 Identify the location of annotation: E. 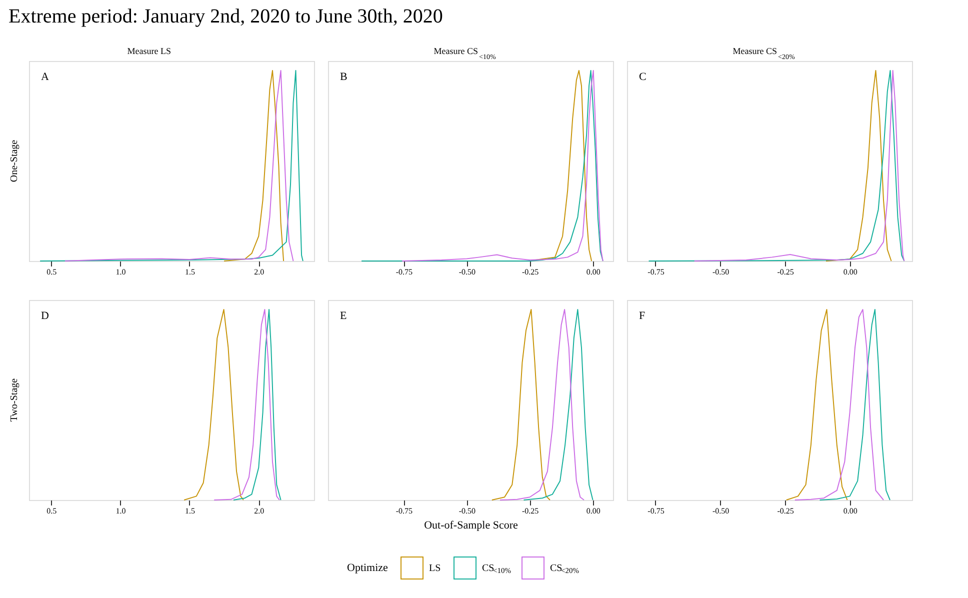
(343, 316).